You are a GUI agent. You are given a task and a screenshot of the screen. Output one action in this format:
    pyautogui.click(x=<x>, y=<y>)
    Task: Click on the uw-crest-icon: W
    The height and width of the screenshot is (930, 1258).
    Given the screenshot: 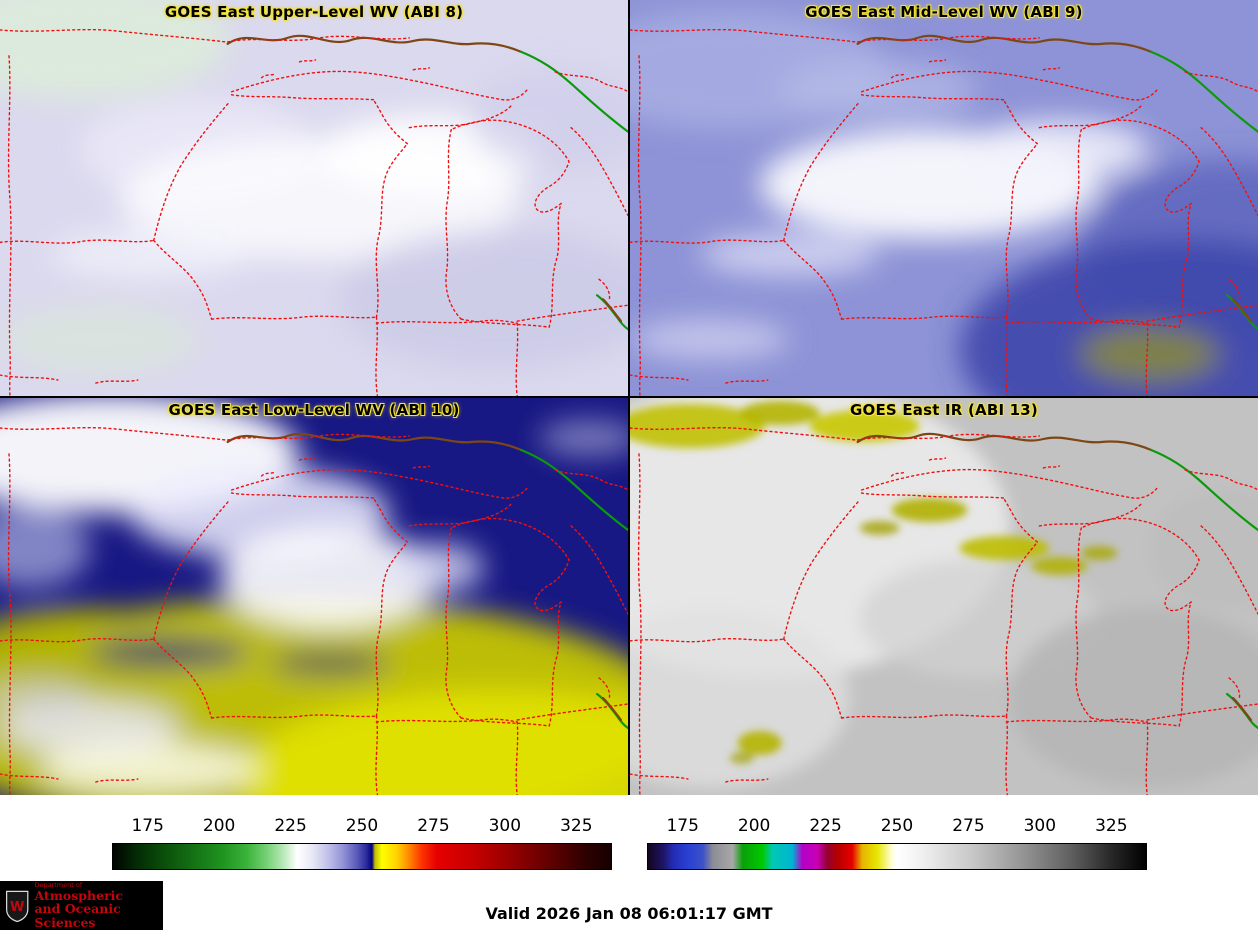 What is the action you would take?
    pyautogui.click(x=17, y=906)
    